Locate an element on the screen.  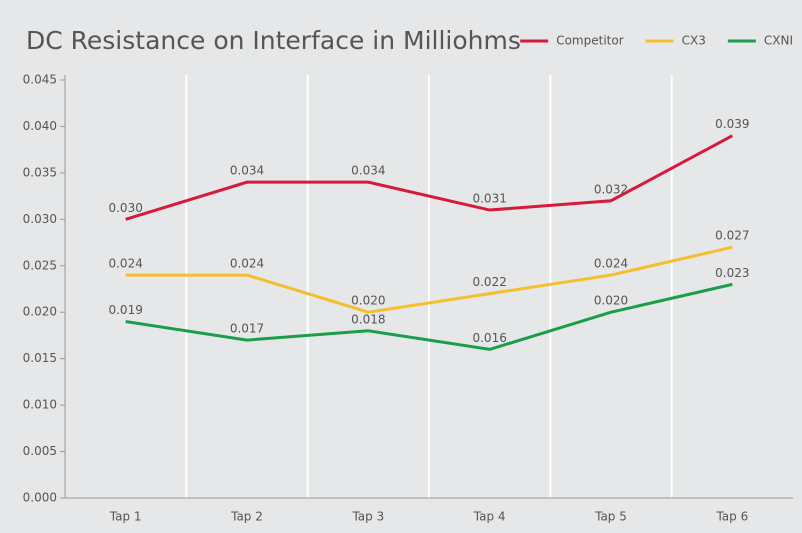
data-label: 0.023 is located at coordinates (732, 273).